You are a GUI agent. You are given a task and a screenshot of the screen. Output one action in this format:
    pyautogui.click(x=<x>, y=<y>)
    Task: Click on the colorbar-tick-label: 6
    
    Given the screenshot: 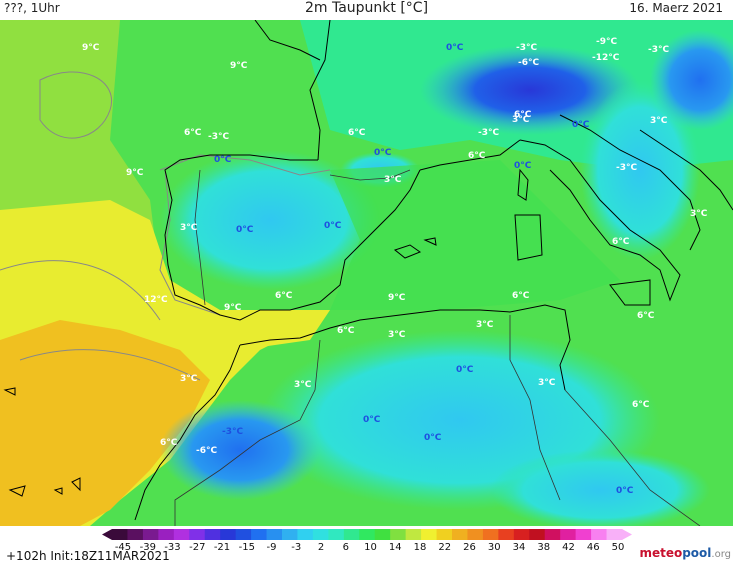 What is the action you would take?
    pyautogui.click(x=346, y=547)
    